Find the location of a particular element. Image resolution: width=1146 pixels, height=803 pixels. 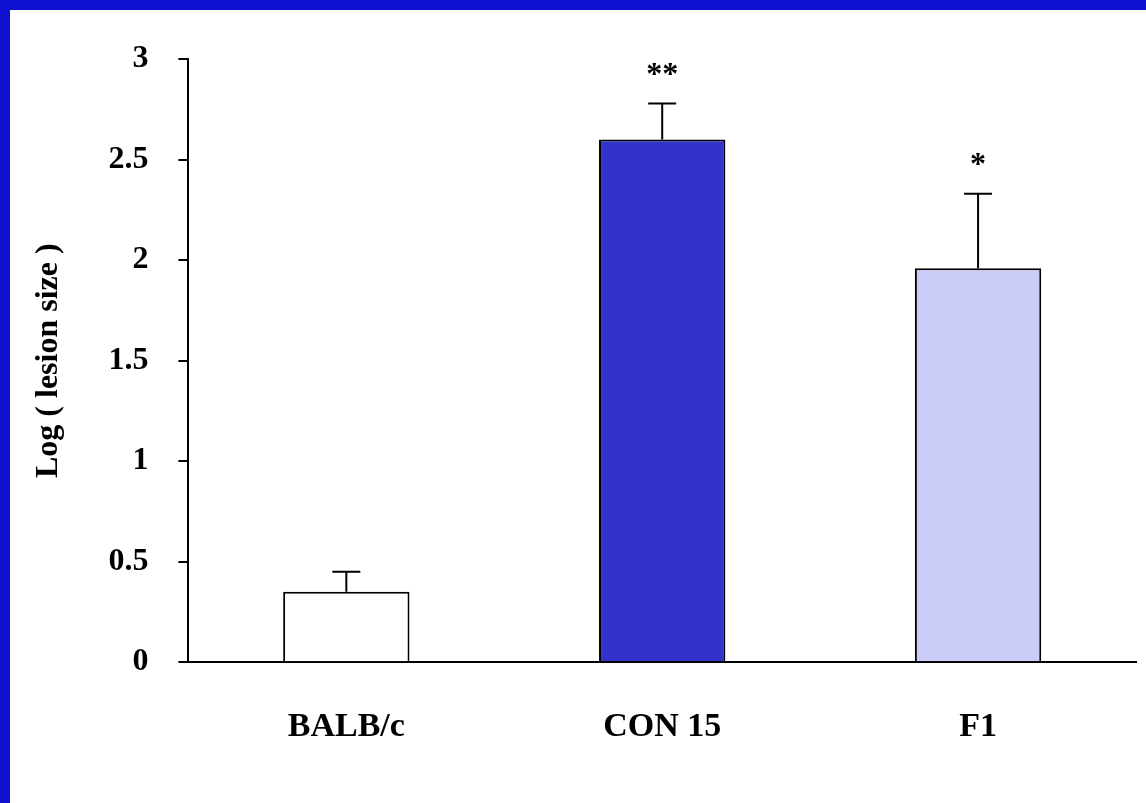

x-tick-label: BALB/c is located at coordinates (346, 725).